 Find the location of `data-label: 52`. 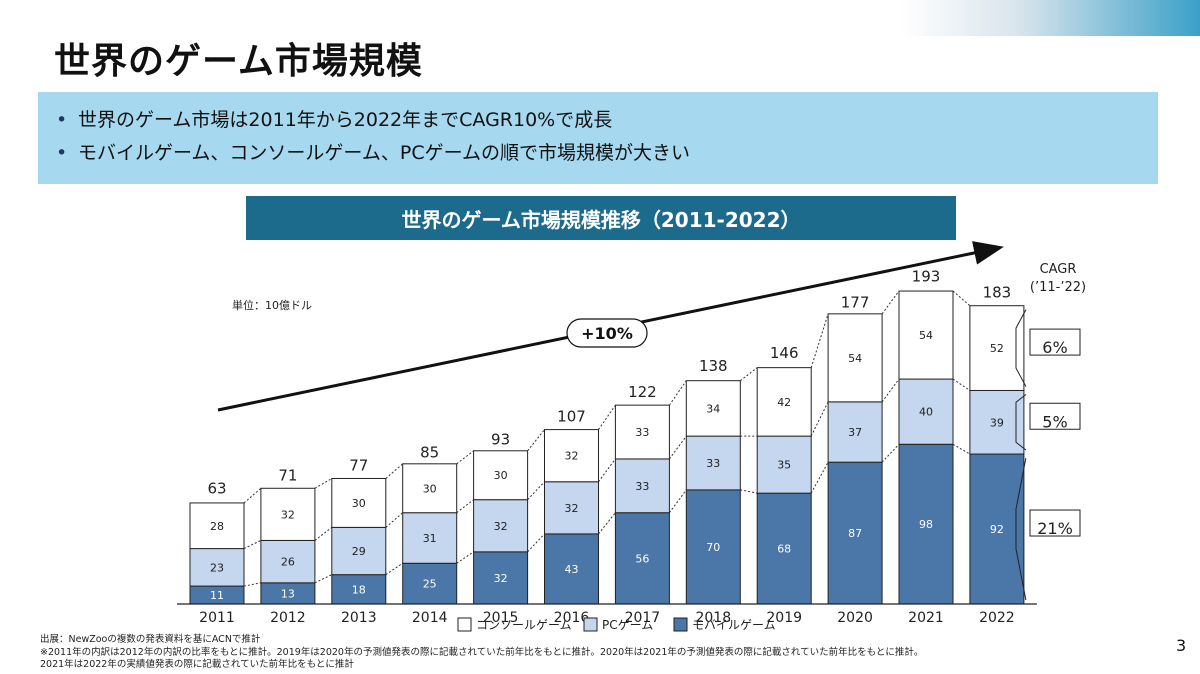

data-label: 52 is located at coordinates (997, 348).